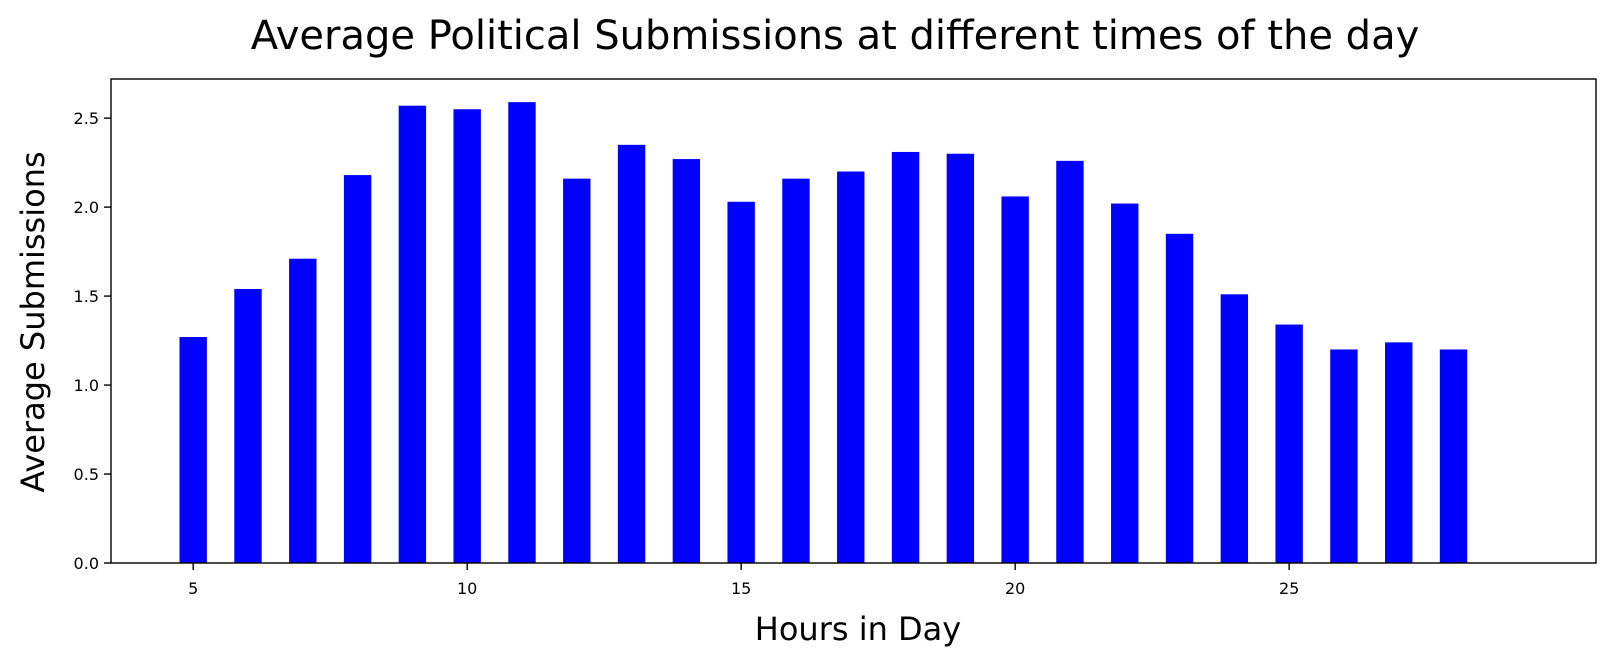 This screenshot has height=663, width=1617. I want to click on x-tick-label-20: 20, so click(1015, 588).